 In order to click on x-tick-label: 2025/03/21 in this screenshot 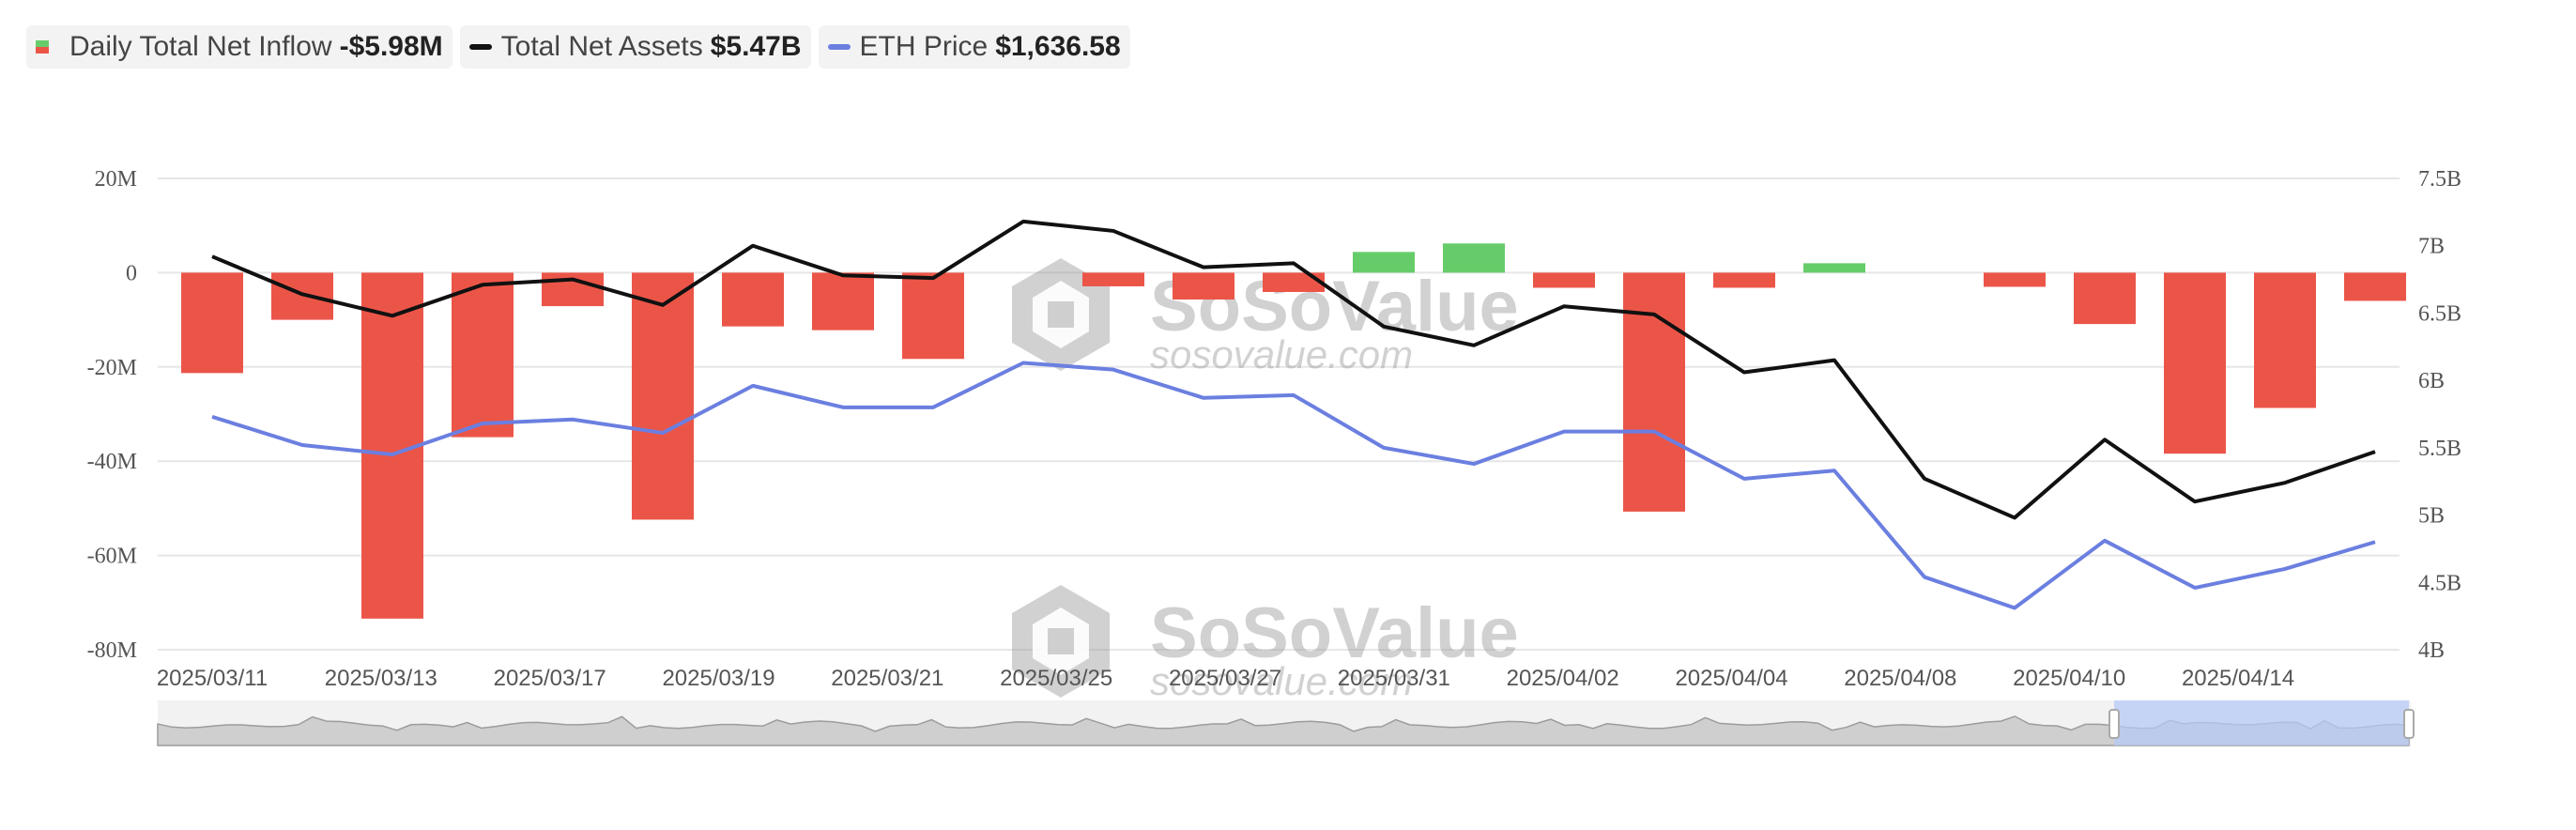, I will do `click(887, 678)`.